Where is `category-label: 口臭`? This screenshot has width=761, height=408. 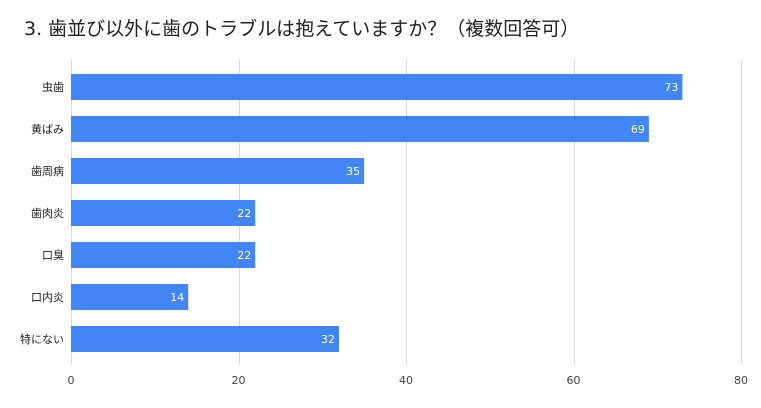 category-label: 口臭 is located at coordinates (53, 255).